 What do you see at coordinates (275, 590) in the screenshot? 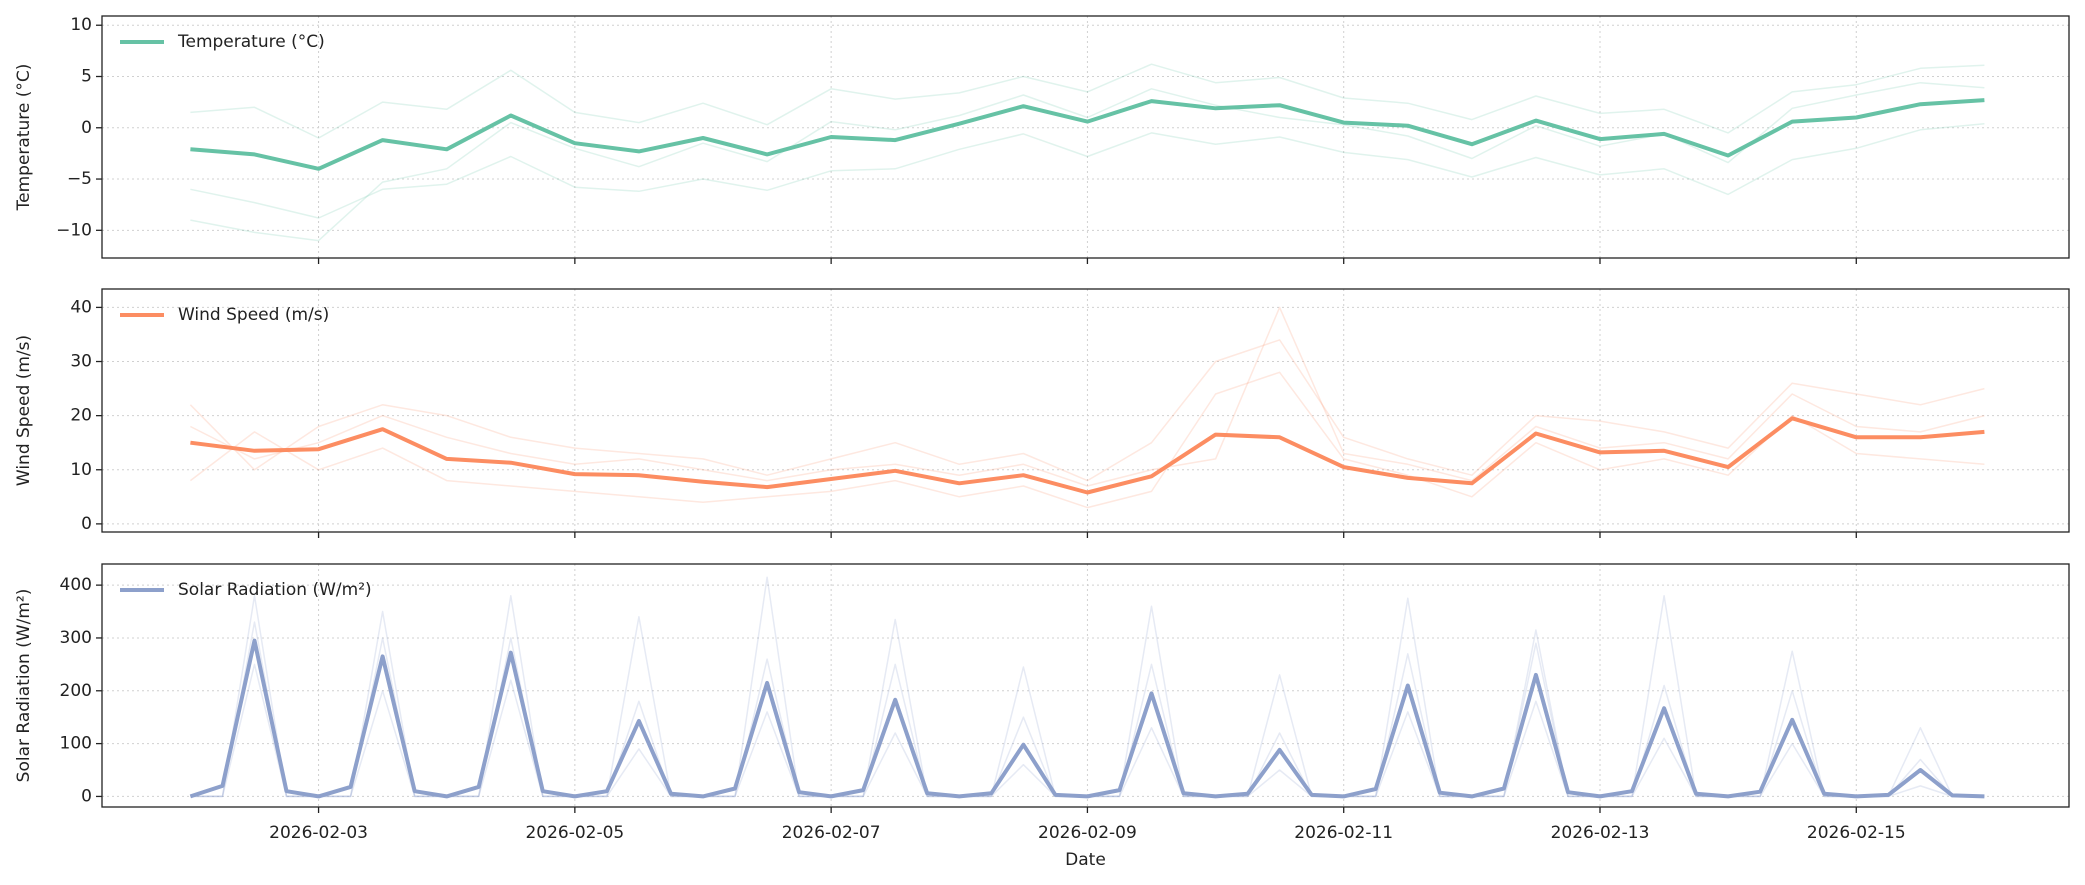
I see `legend-label: Solar Radiation (W/m²)` at bounding box center [275, 590].